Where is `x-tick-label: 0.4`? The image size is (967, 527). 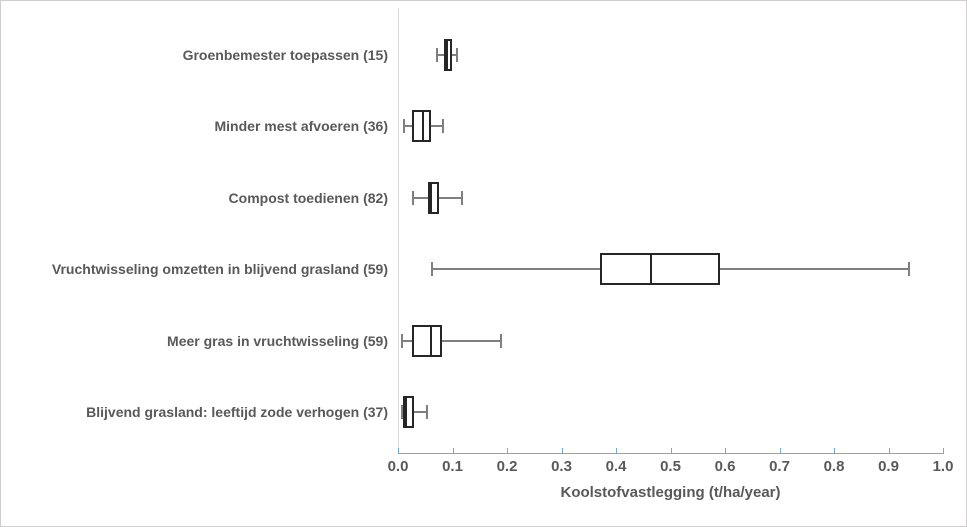
x-tick-label: 0.4 is located at coordinates (616, 466).